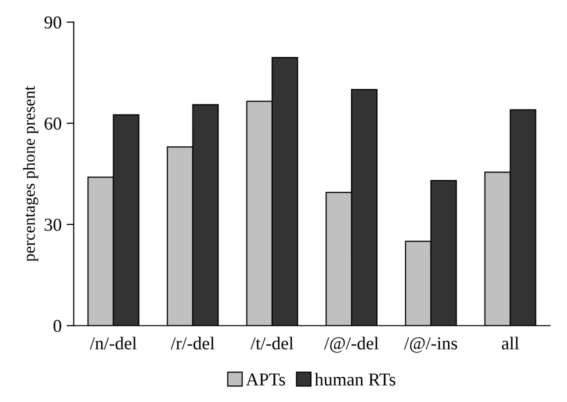 Image resolution: width=567 pixels, height=402 pixels. Describe the element at coordinates (266, 379) in the screenshot. I see `legend-label: APTs` at that location.